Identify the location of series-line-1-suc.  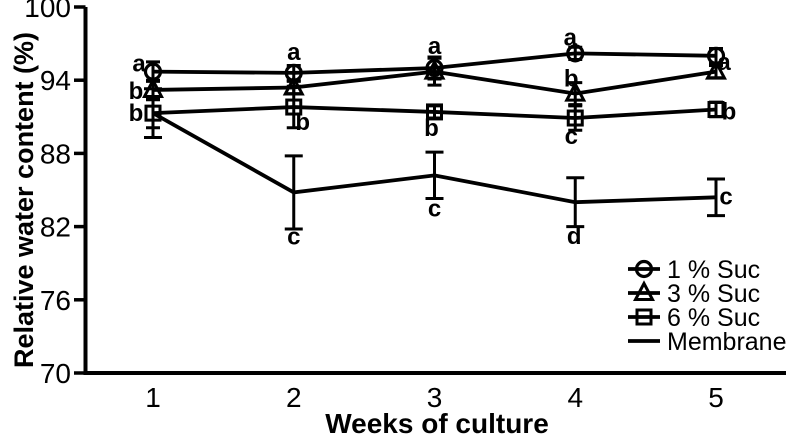
(434, 63).